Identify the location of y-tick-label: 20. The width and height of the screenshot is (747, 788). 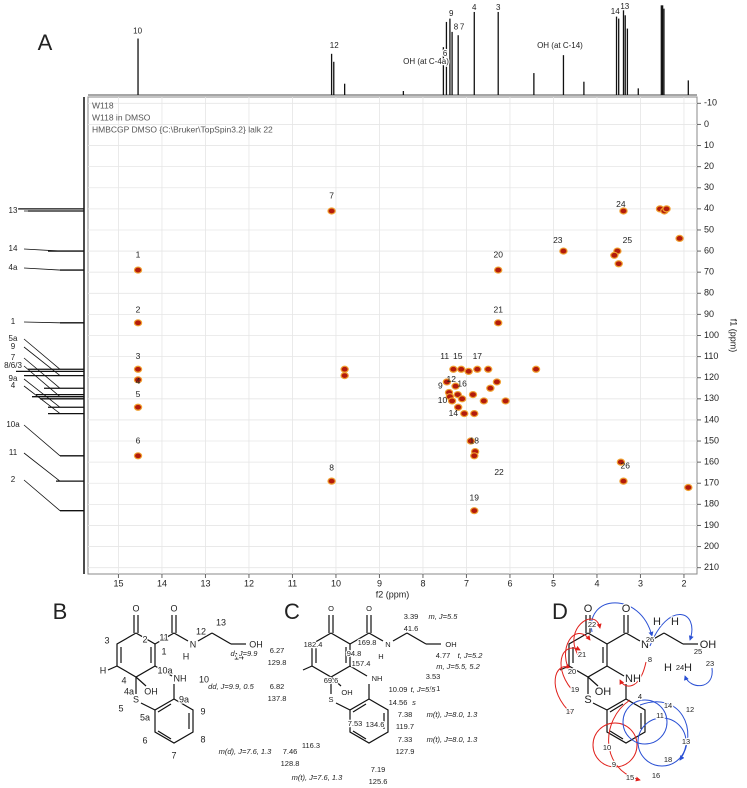
(709, 166).